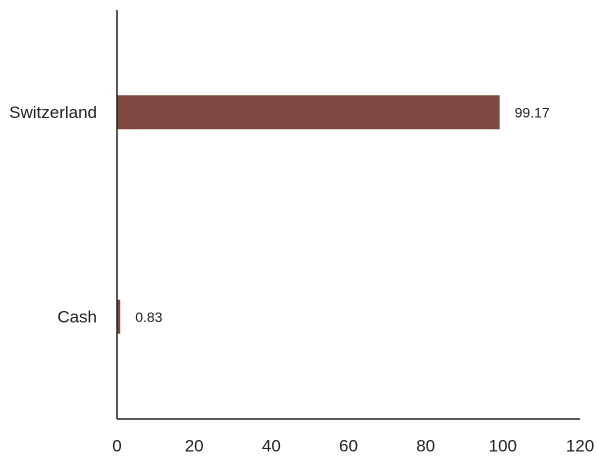 Image resolution: width=598 pixels, height=459 pixels. What do you see at coordinates (532, 112) in the screenshot?
I see `data-label-switzerland: 99.17` at bounding box center [532, 112].